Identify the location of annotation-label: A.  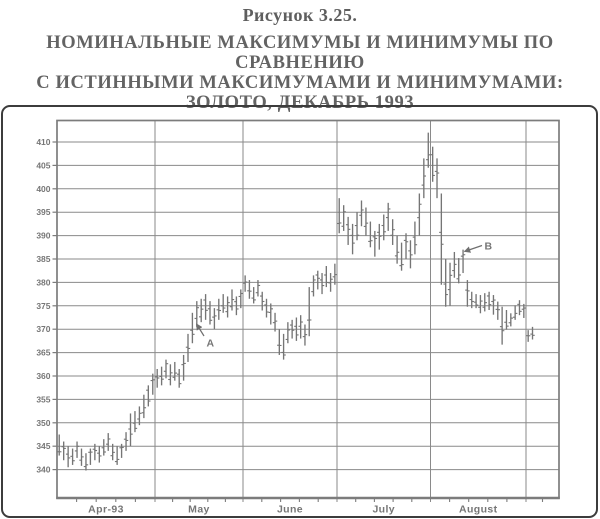
(211, 344).